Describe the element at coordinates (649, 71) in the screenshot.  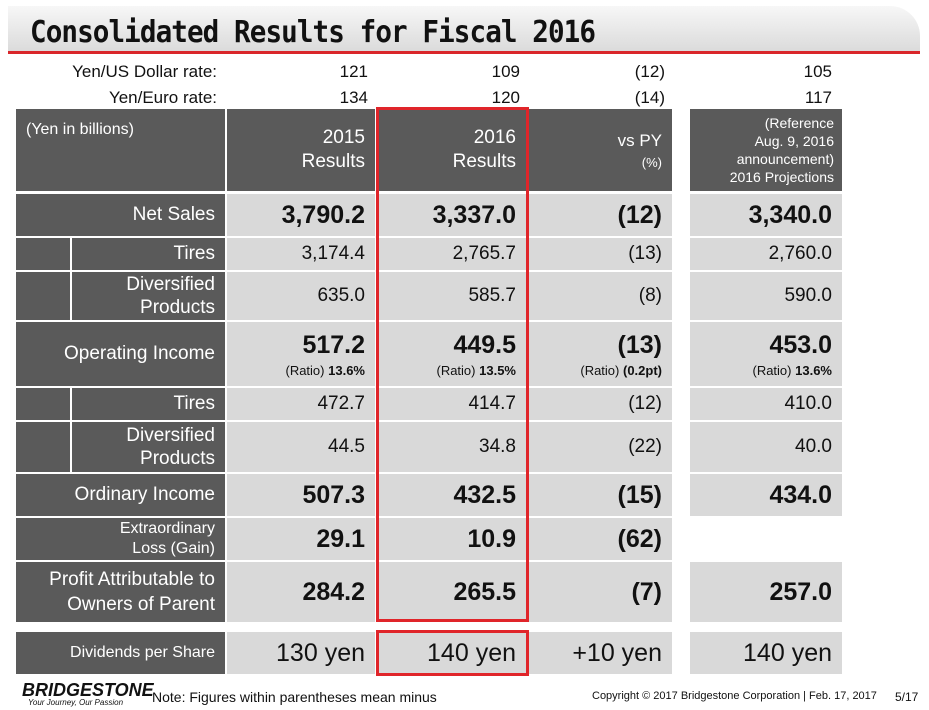
I see `usd-rate-vspy: (12)` at that location.